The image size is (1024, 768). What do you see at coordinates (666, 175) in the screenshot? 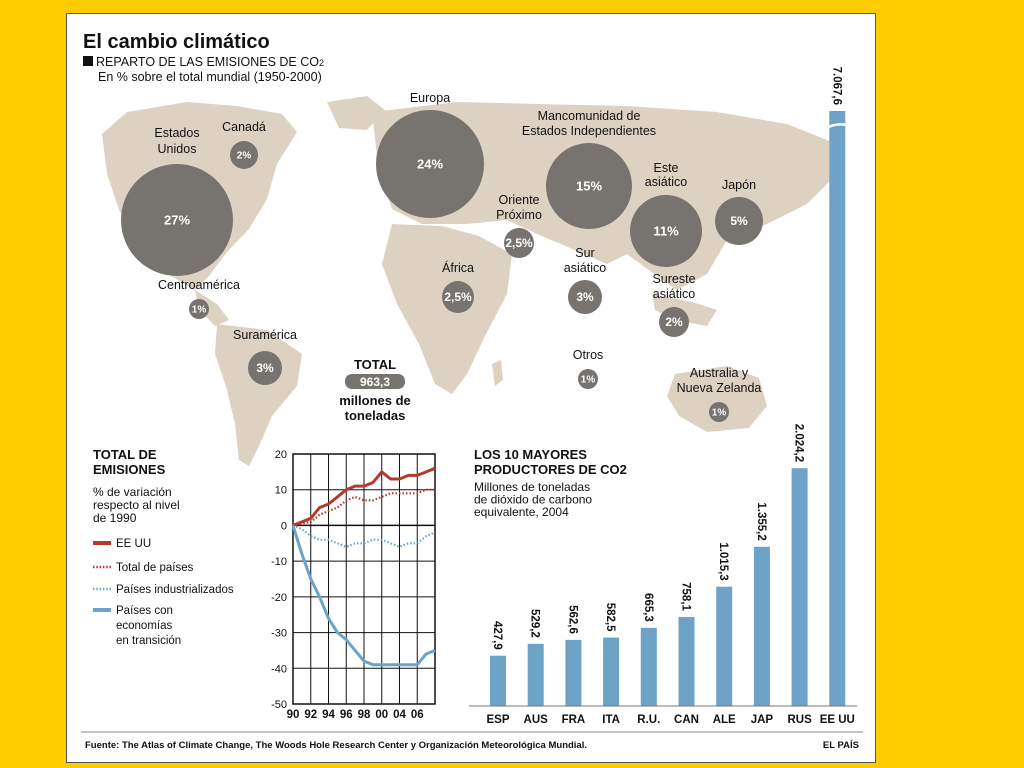
I see `bubble-region-name: Este asiático` at bounding box center [666, 175].